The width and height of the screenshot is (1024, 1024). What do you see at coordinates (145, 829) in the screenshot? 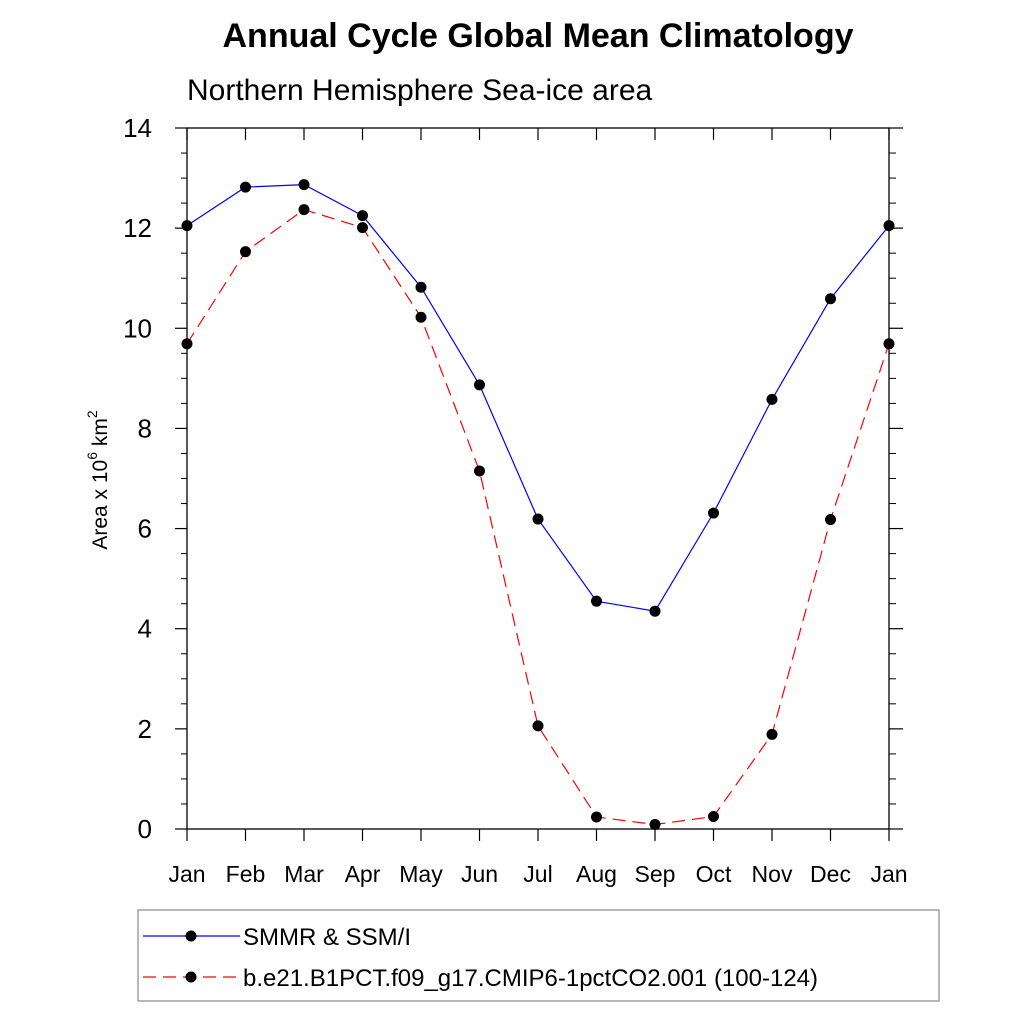
I see `y-tick-label: 0` at bounding box center [145, 829].